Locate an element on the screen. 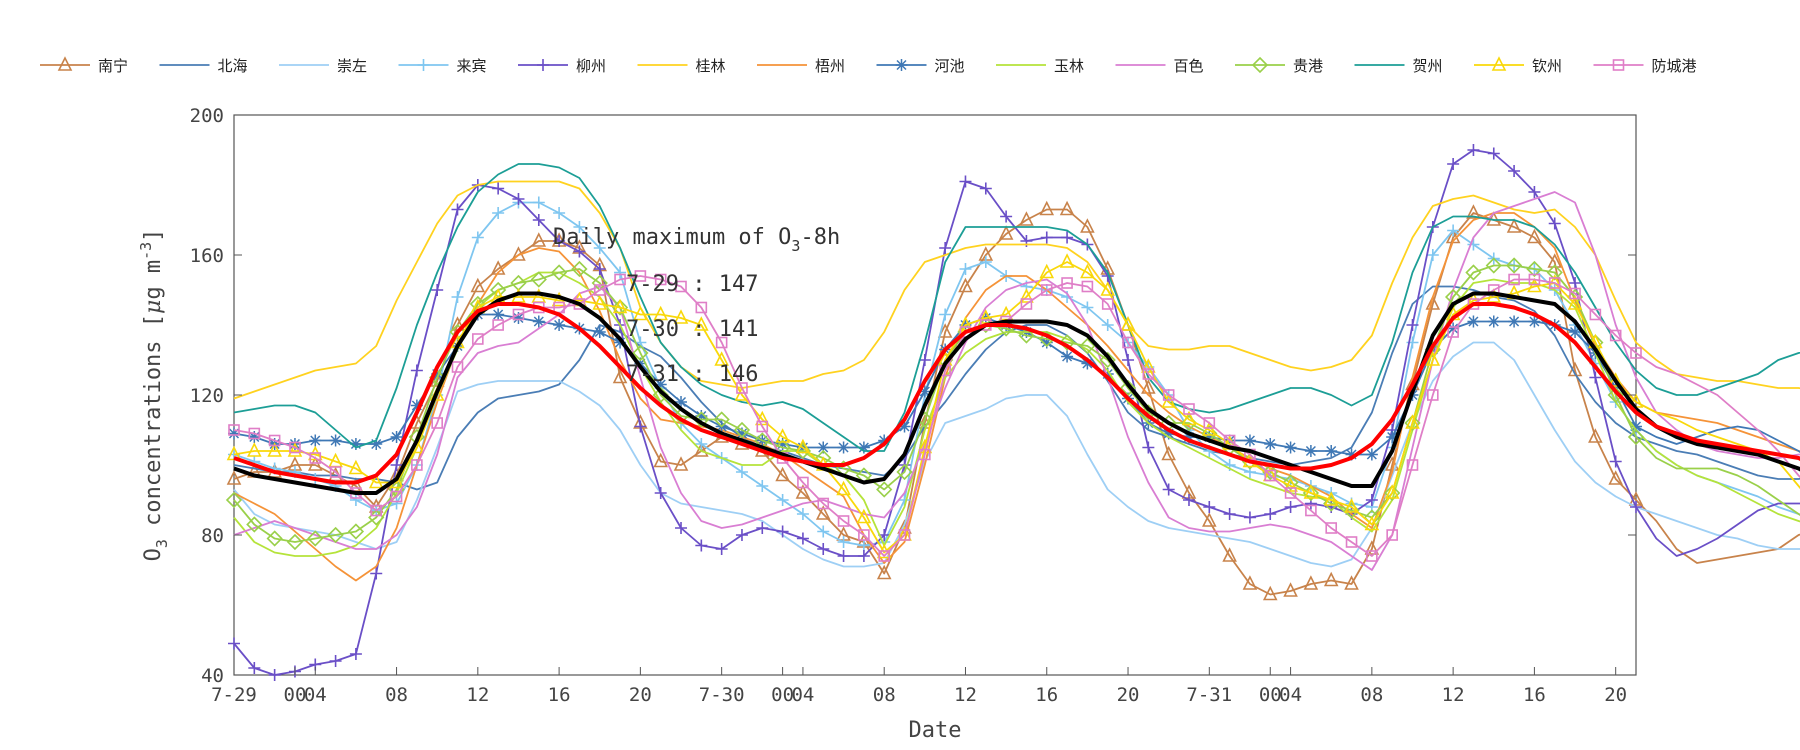 The image size is (1800, 750). legend-item: 来宾 is located at coordinates (442, 66).